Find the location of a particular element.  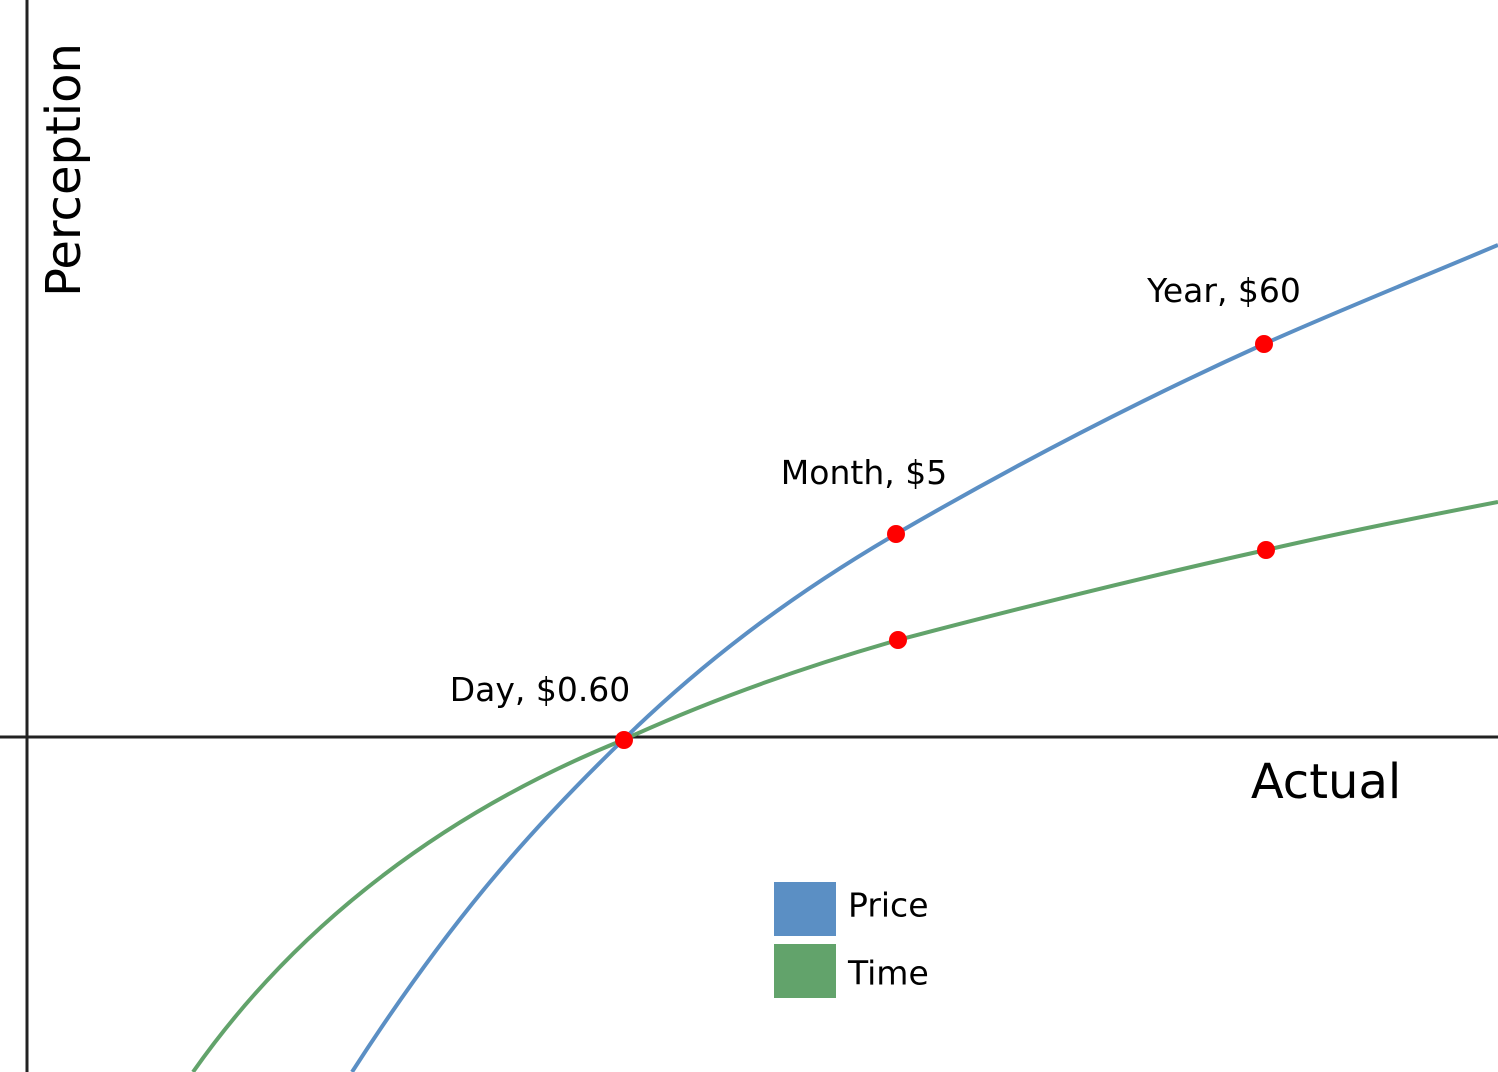

legend-label: Price is located at coordinates (888, 905).